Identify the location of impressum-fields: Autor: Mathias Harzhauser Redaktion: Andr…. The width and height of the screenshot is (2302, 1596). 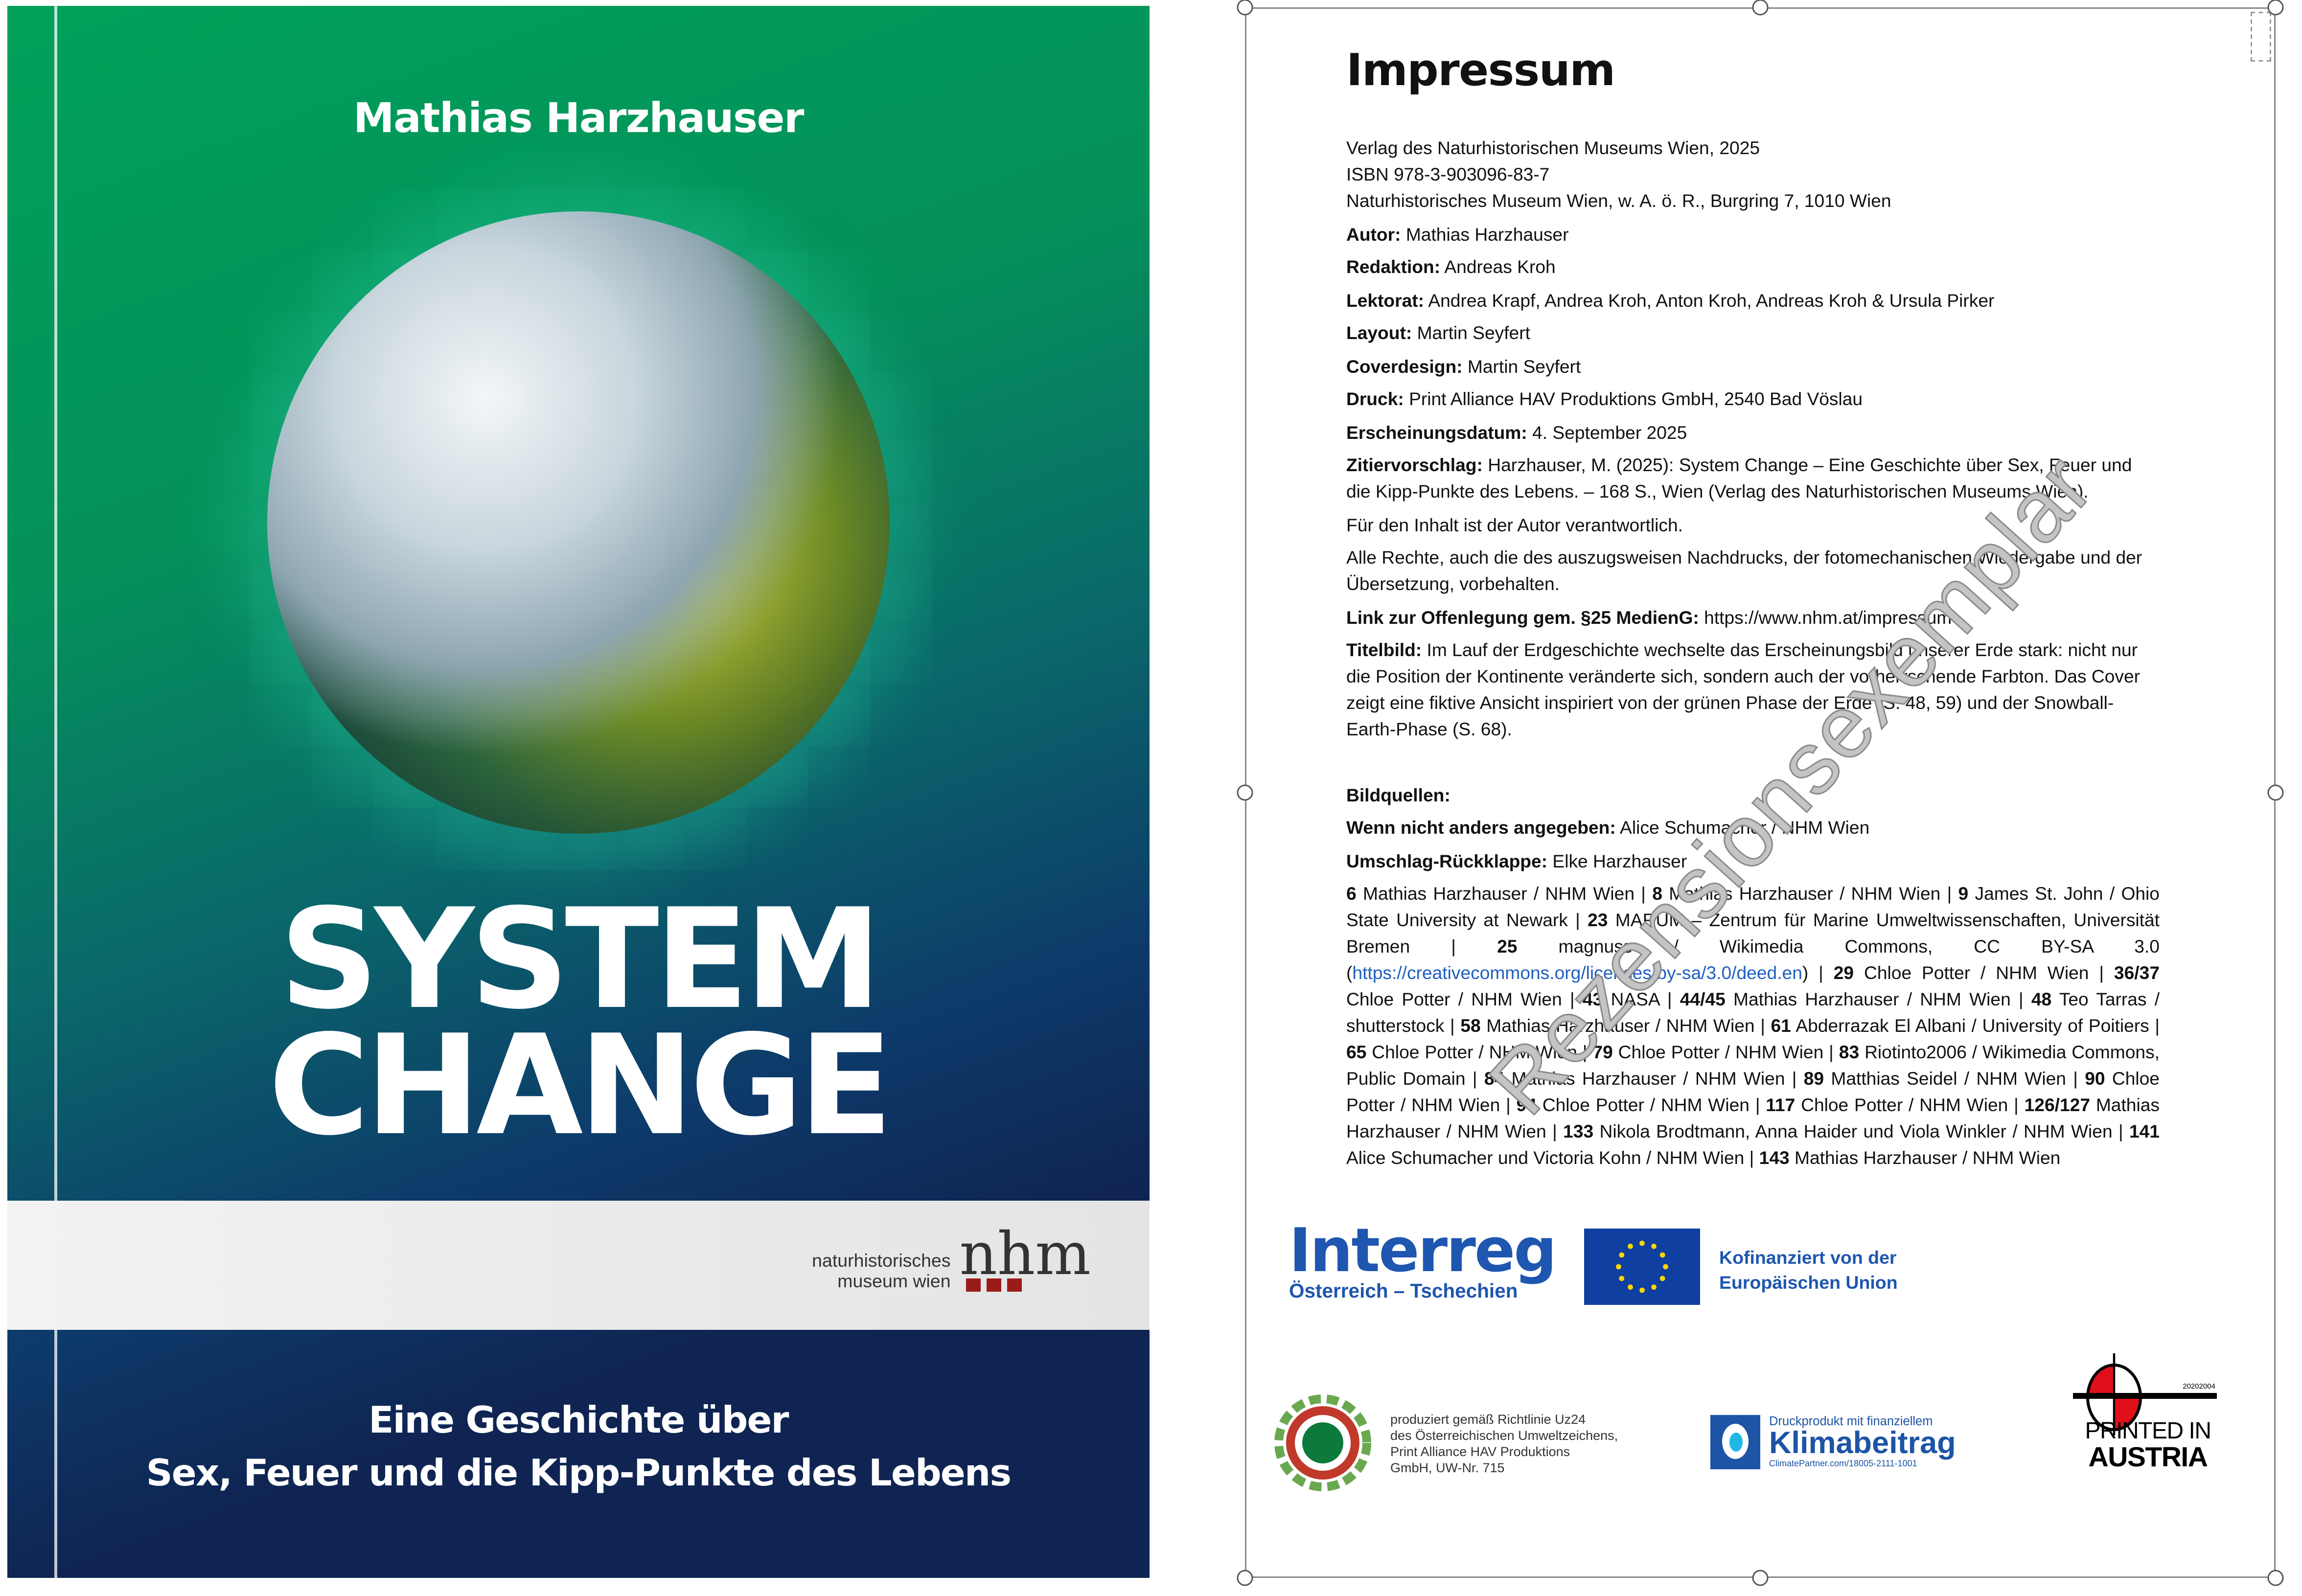
(1753, 363).